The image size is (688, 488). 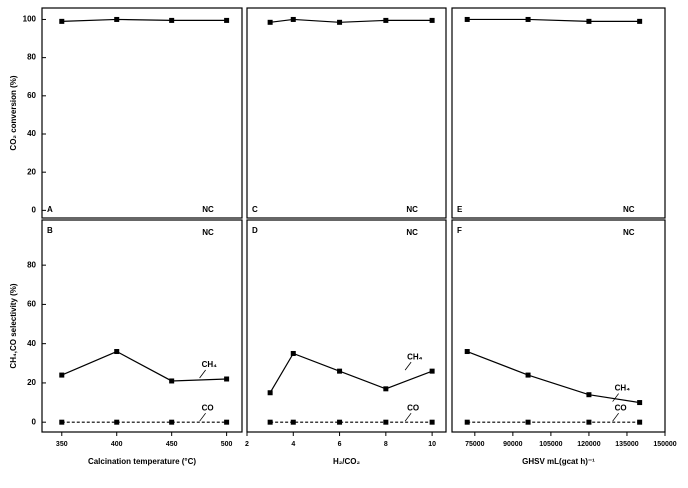 I want to click on y-tick-label: 60, so click(x=31, y=95).